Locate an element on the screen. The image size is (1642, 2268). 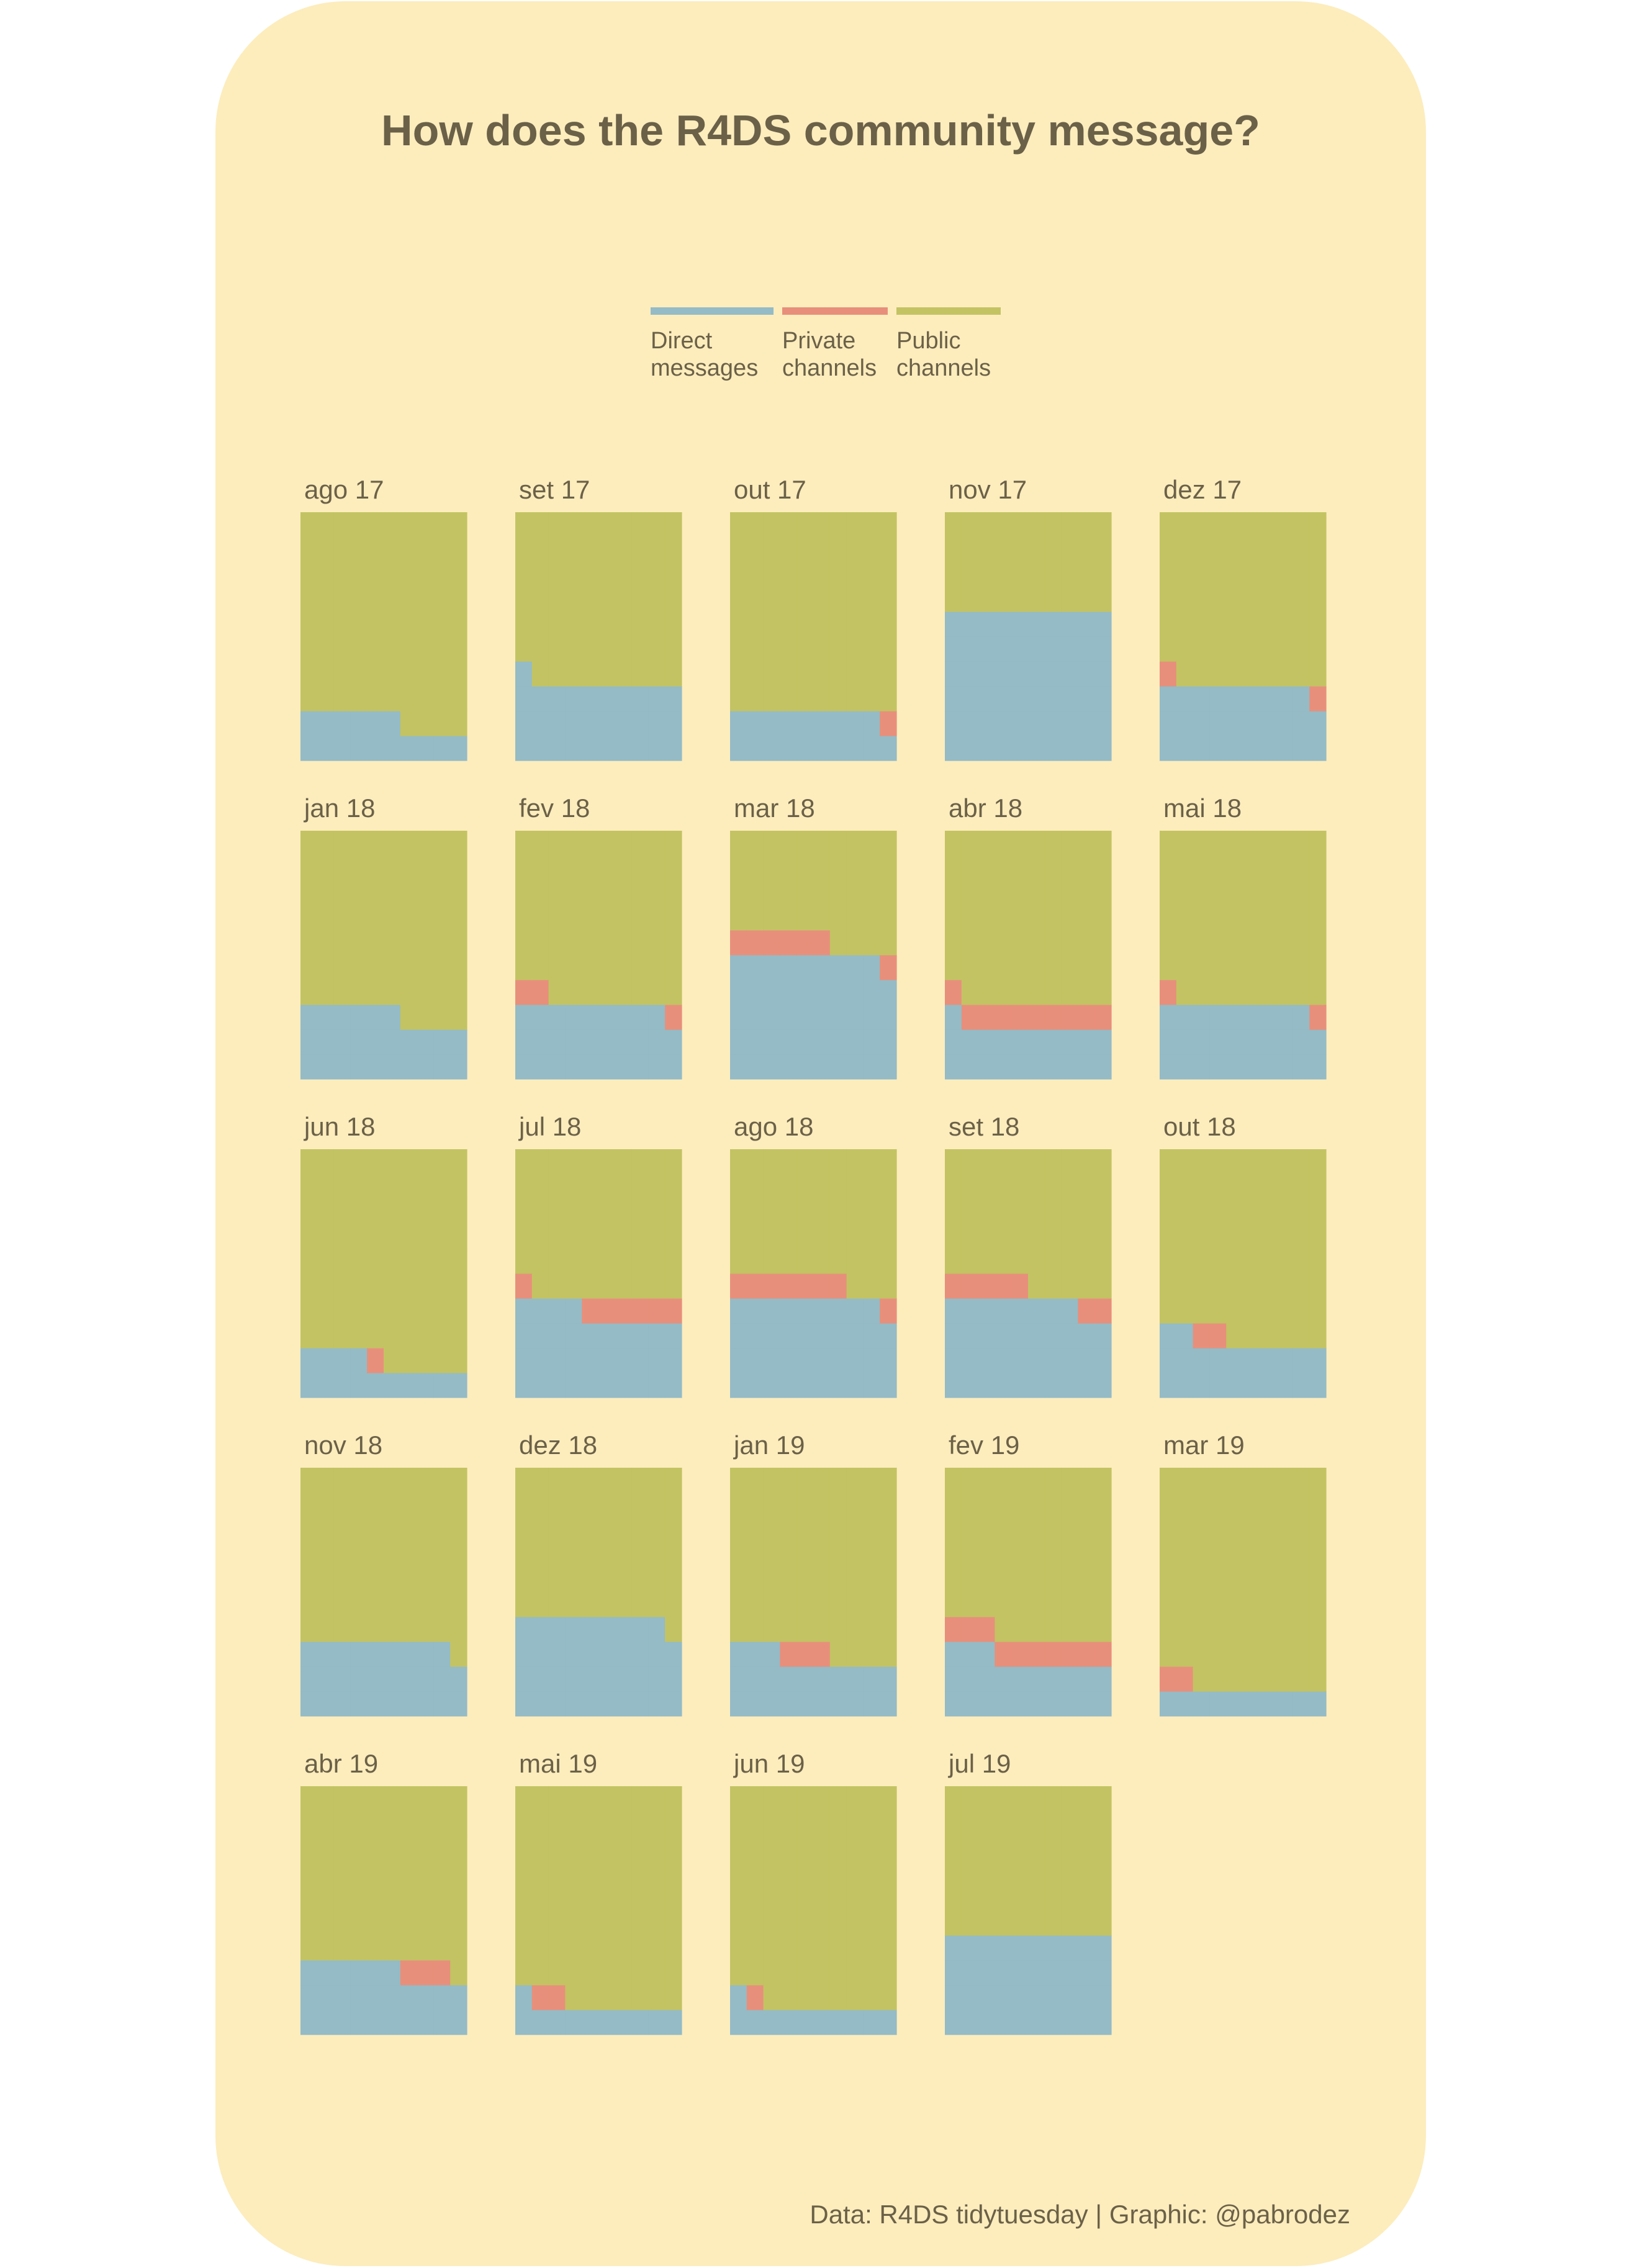
waffle-month: ago 18 is located at coordinates (813, 1255).